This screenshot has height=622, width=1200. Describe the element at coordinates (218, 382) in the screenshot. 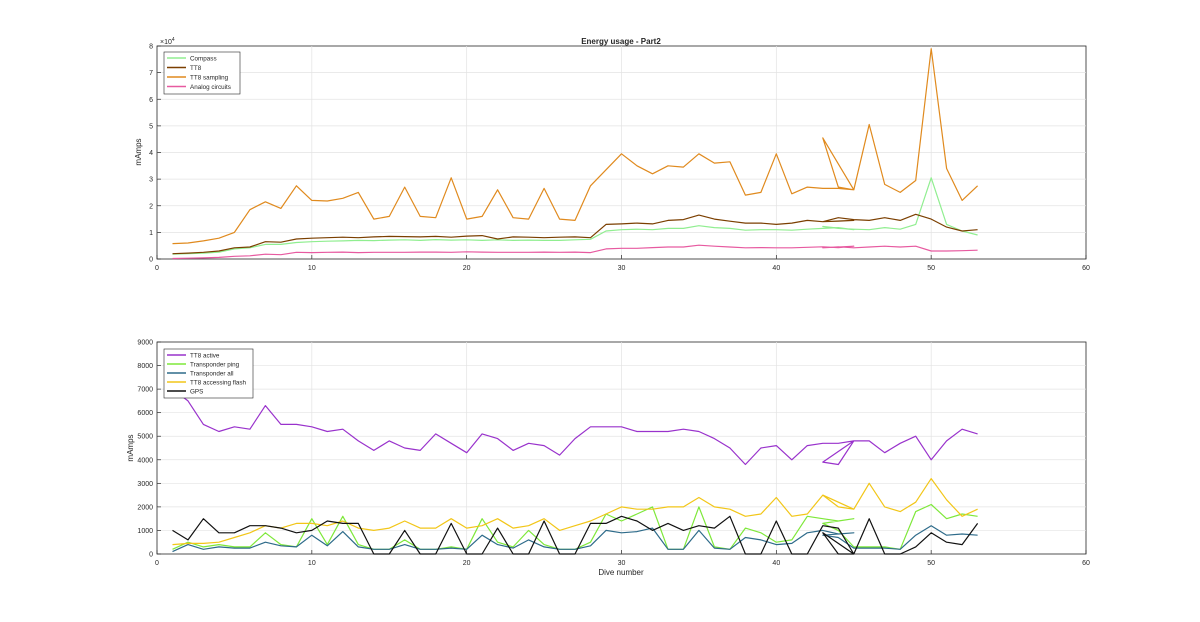

I see `bottom-legend-label: TT8 accessing flash` at that location.